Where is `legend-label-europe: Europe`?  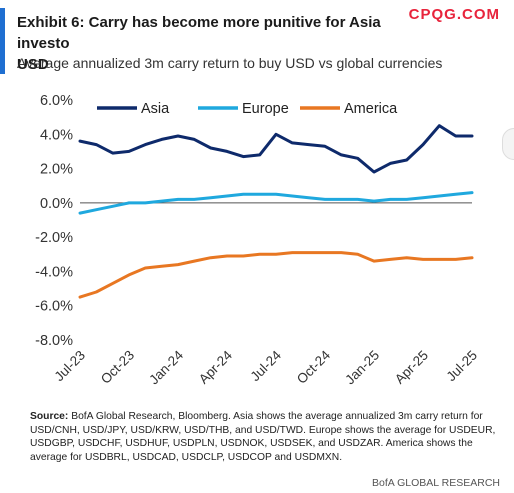
legend-label-europe: Europe is located at coordinates (265, 109).